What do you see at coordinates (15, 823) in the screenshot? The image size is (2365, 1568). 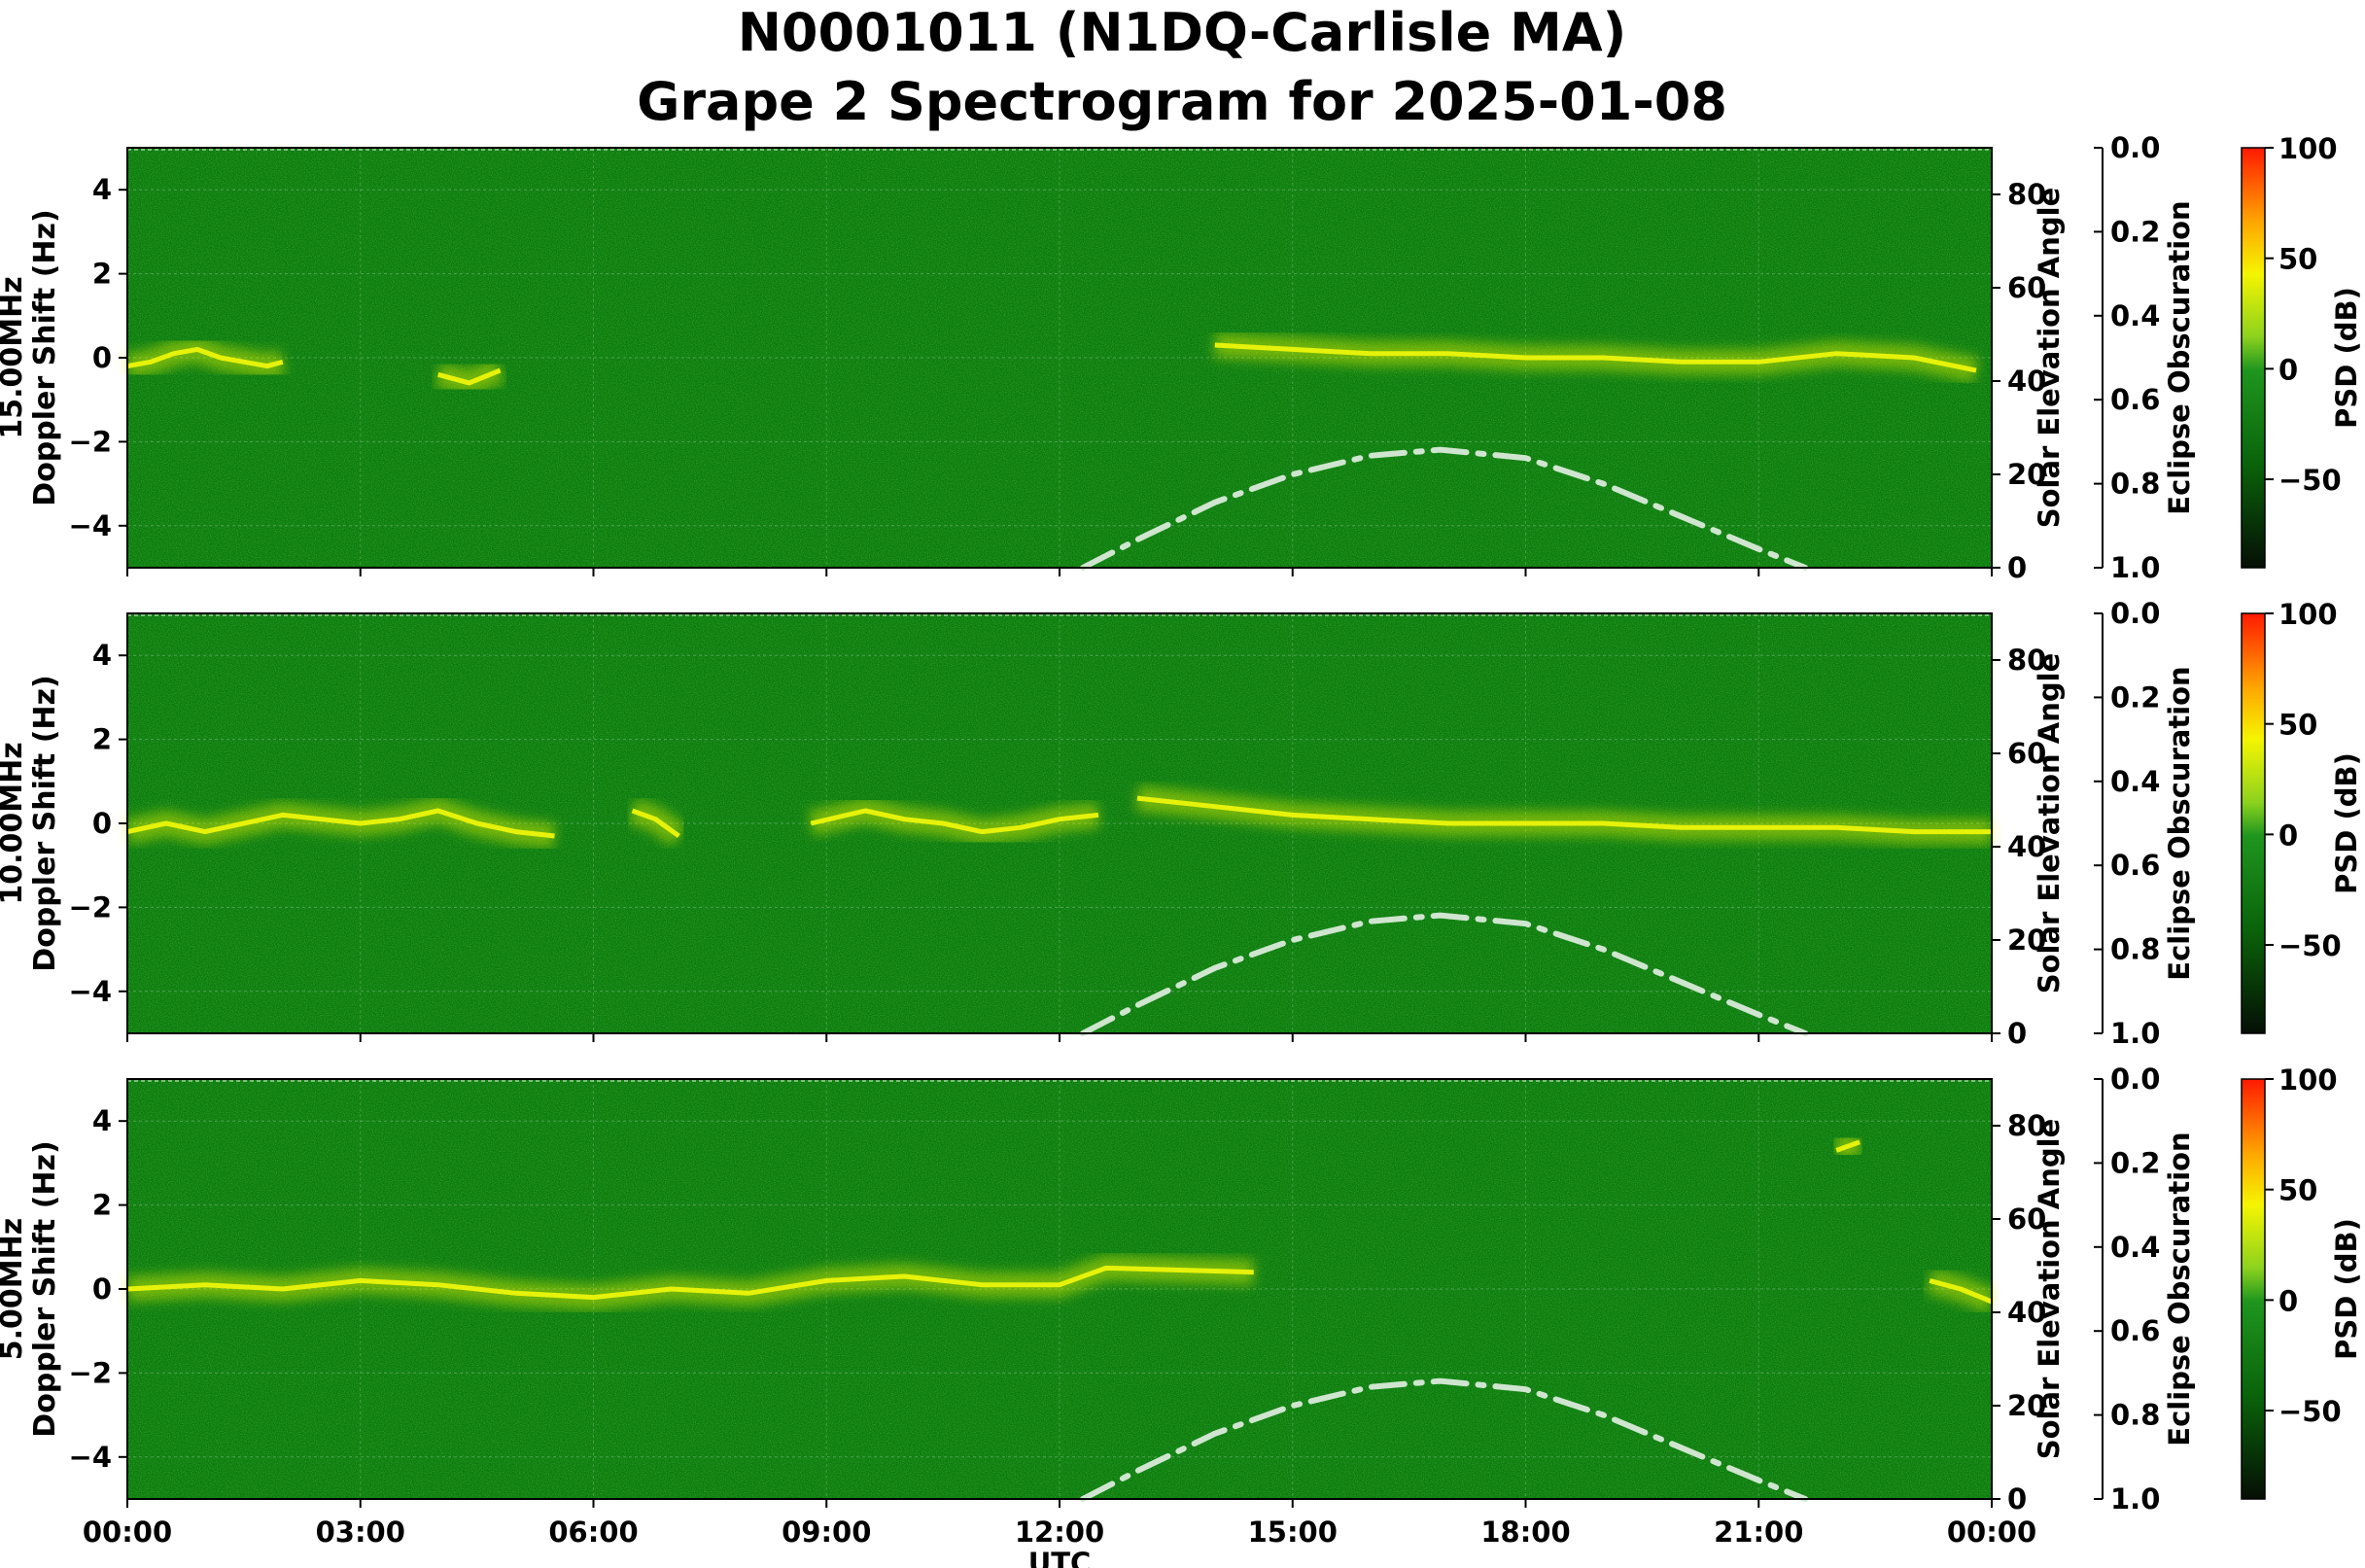 I see `freq-label: 10.00MHz` at bounding box center [15, 823].